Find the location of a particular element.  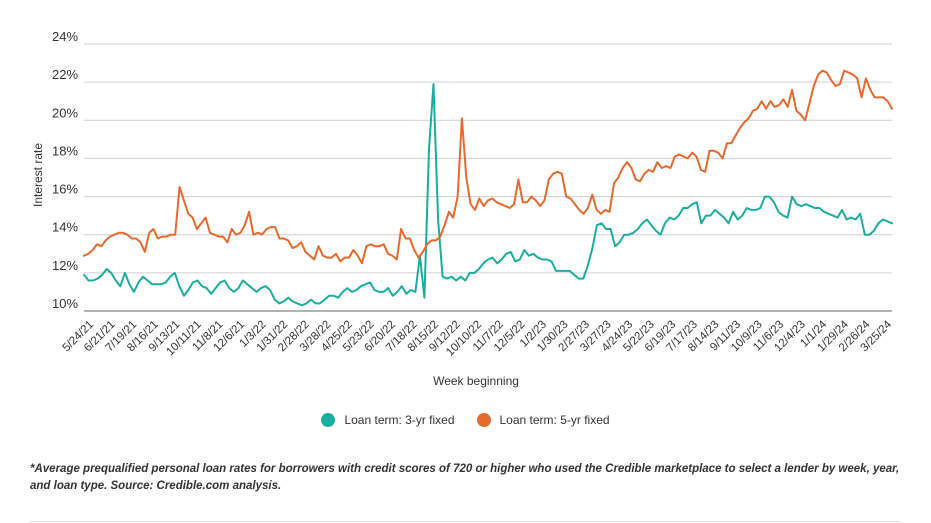

legend-label-5yr: Loan term: 5-yr fixed is located at coordinates (554, 420).